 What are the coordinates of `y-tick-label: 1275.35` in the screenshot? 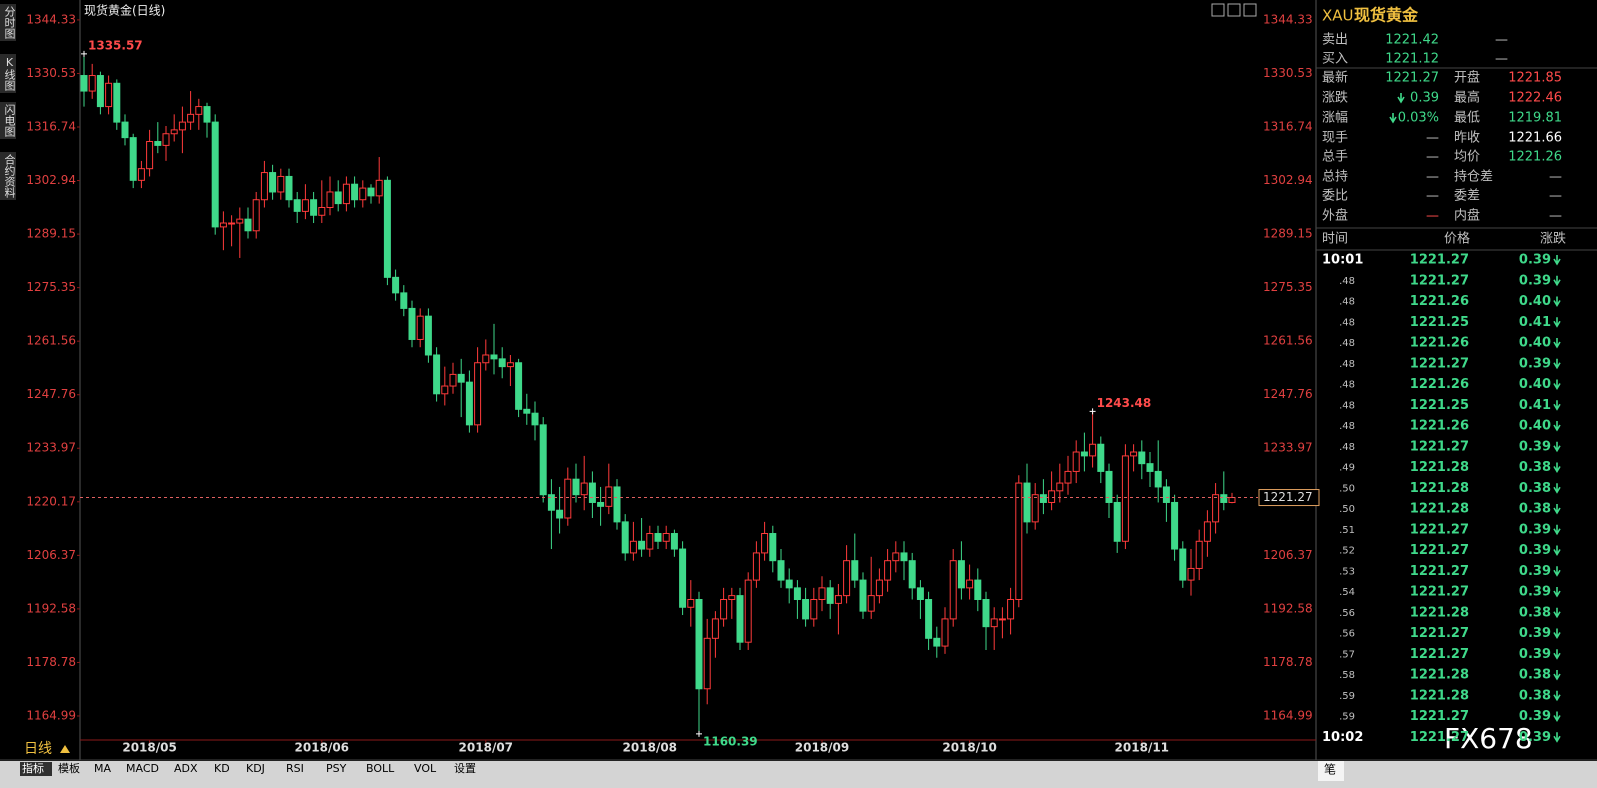 It's located at (51, 287).